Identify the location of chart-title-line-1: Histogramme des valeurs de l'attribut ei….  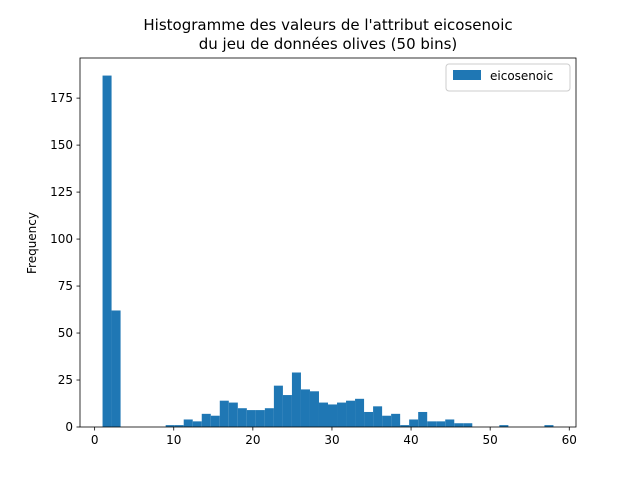
(327, 25).